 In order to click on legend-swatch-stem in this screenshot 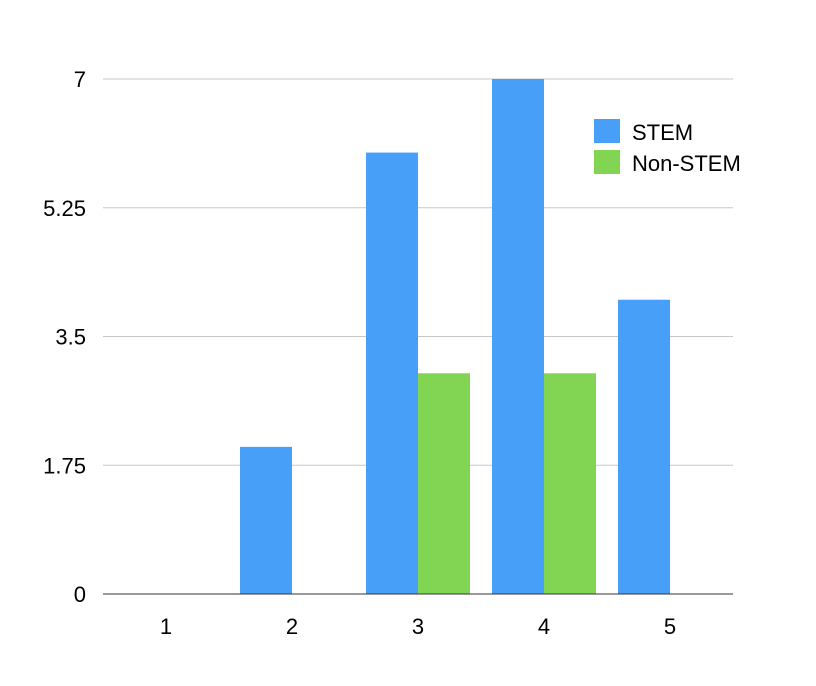, I will do `click(607, 131)`.